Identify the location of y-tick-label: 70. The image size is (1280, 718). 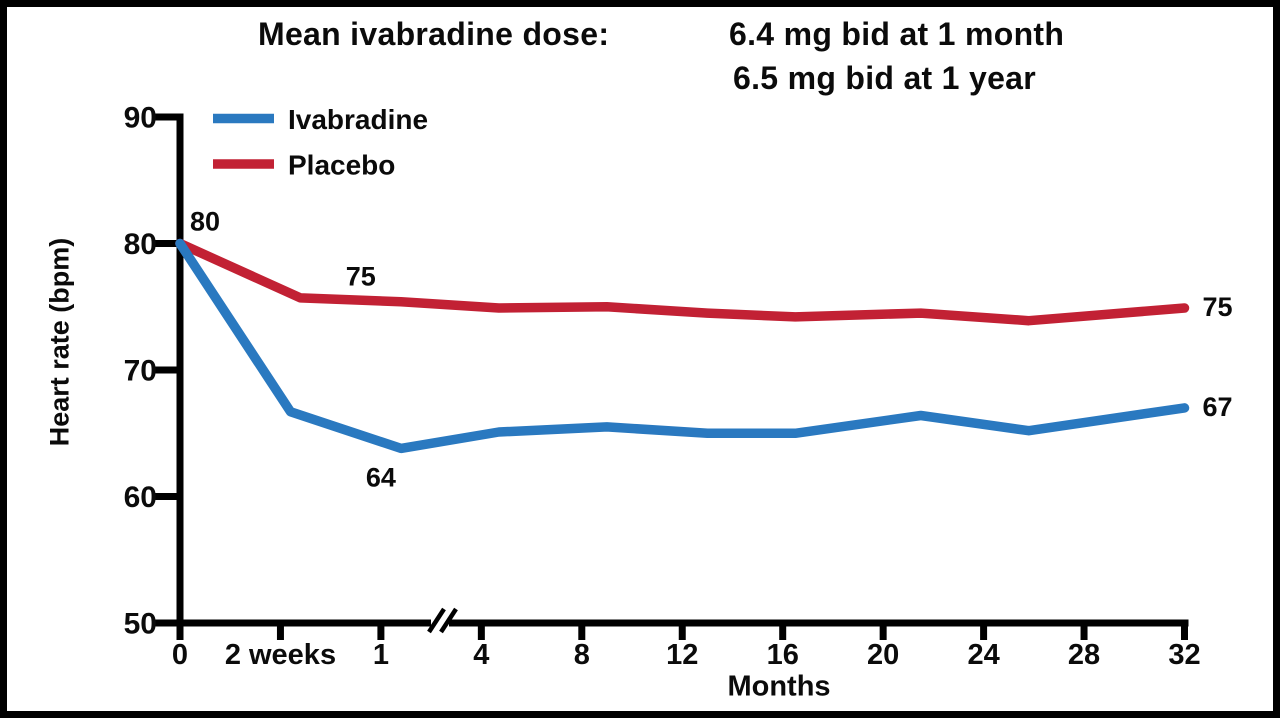
(140, 371).